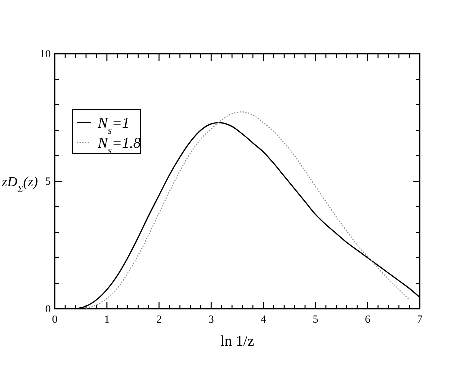  I want to click on x-tick-label: 6, so click(368, 320).